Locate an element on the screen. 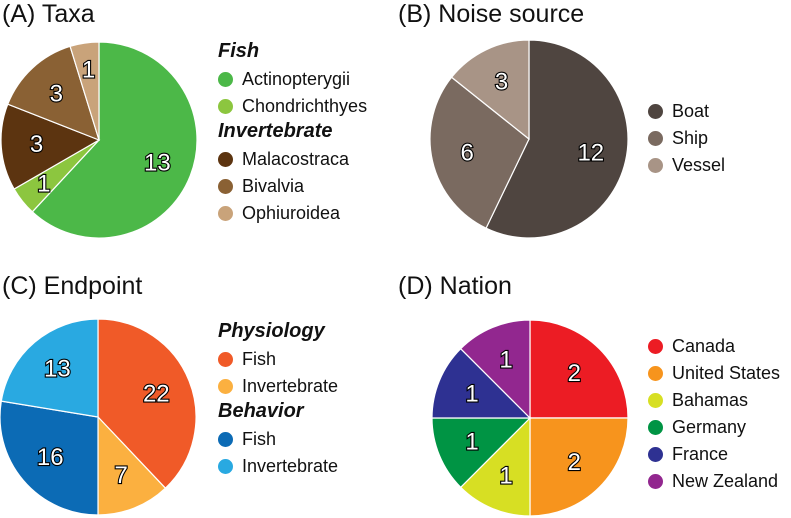 The height and width of the screenshot is (518, 791). chart-title: (C) Endpoint is located at coordinates (72, 286).